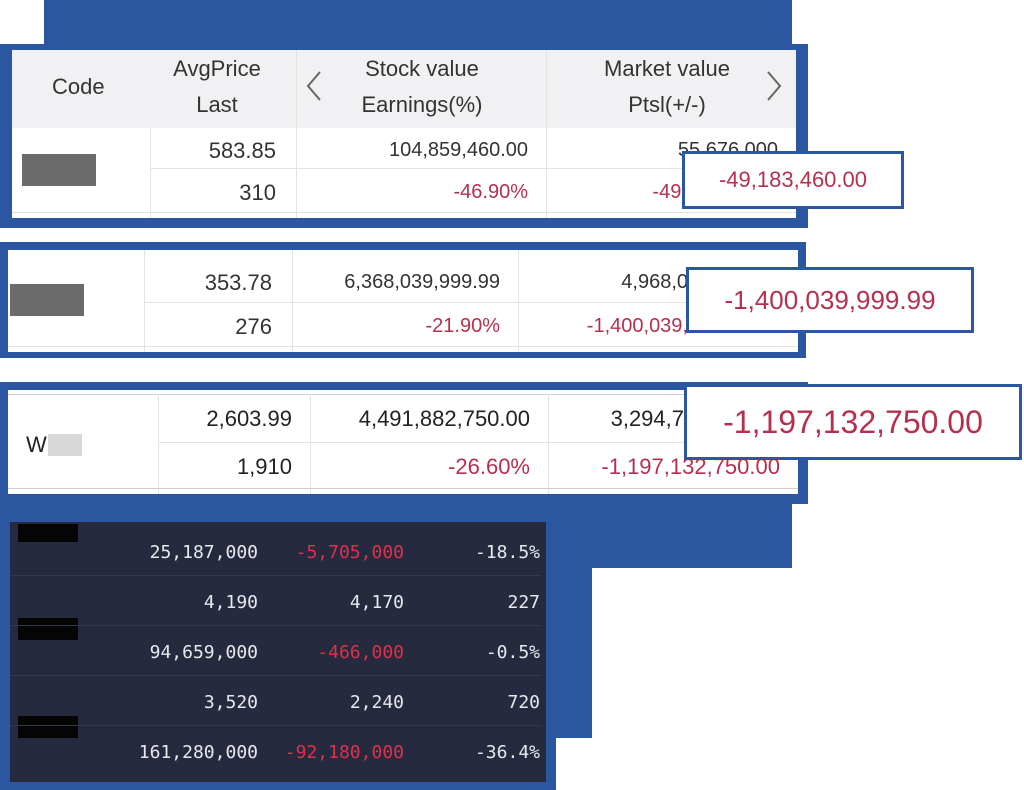  What do you see at coordinates (344, 752) in the screenshot?
I see `dark-row-col2: -92,180,000` at bounding box center [344, 752].